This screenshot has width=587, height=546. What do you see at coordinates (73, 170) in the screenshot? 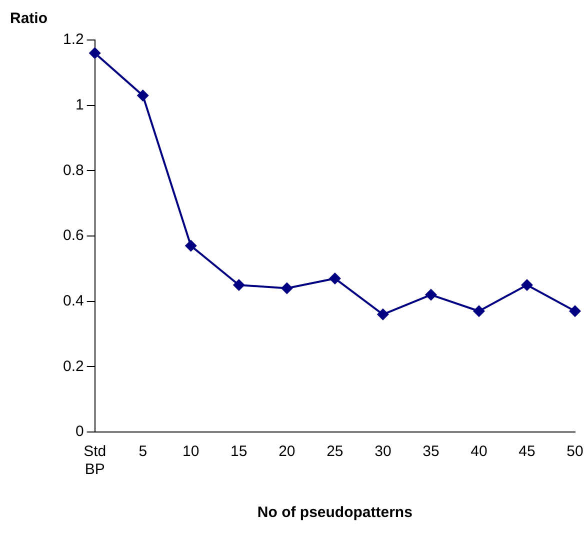
I see `y-tick-label: 0.8` at bounding box center [73, 170].